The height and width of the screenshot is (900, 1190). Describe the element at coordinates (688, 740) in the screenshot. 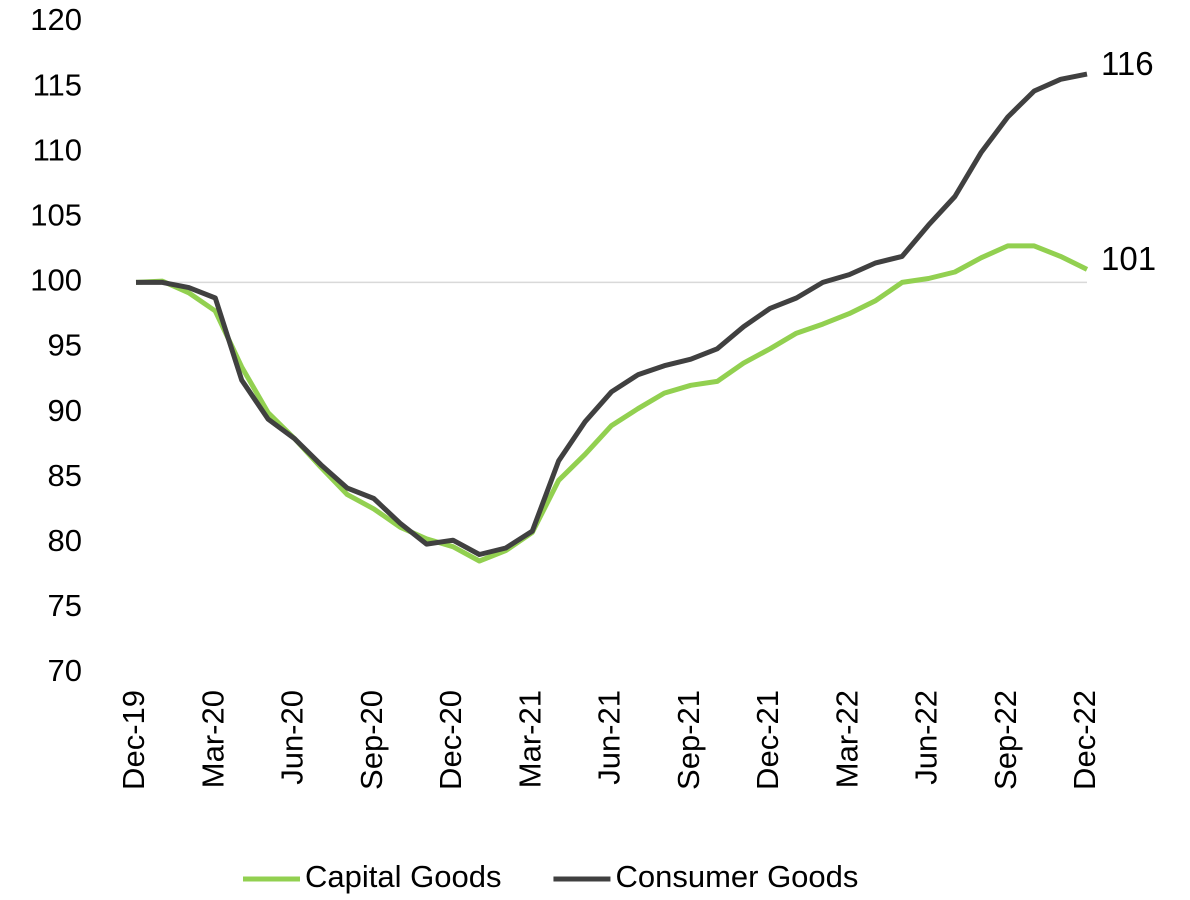

I see `x-tick-label: Sep-21` at that location.